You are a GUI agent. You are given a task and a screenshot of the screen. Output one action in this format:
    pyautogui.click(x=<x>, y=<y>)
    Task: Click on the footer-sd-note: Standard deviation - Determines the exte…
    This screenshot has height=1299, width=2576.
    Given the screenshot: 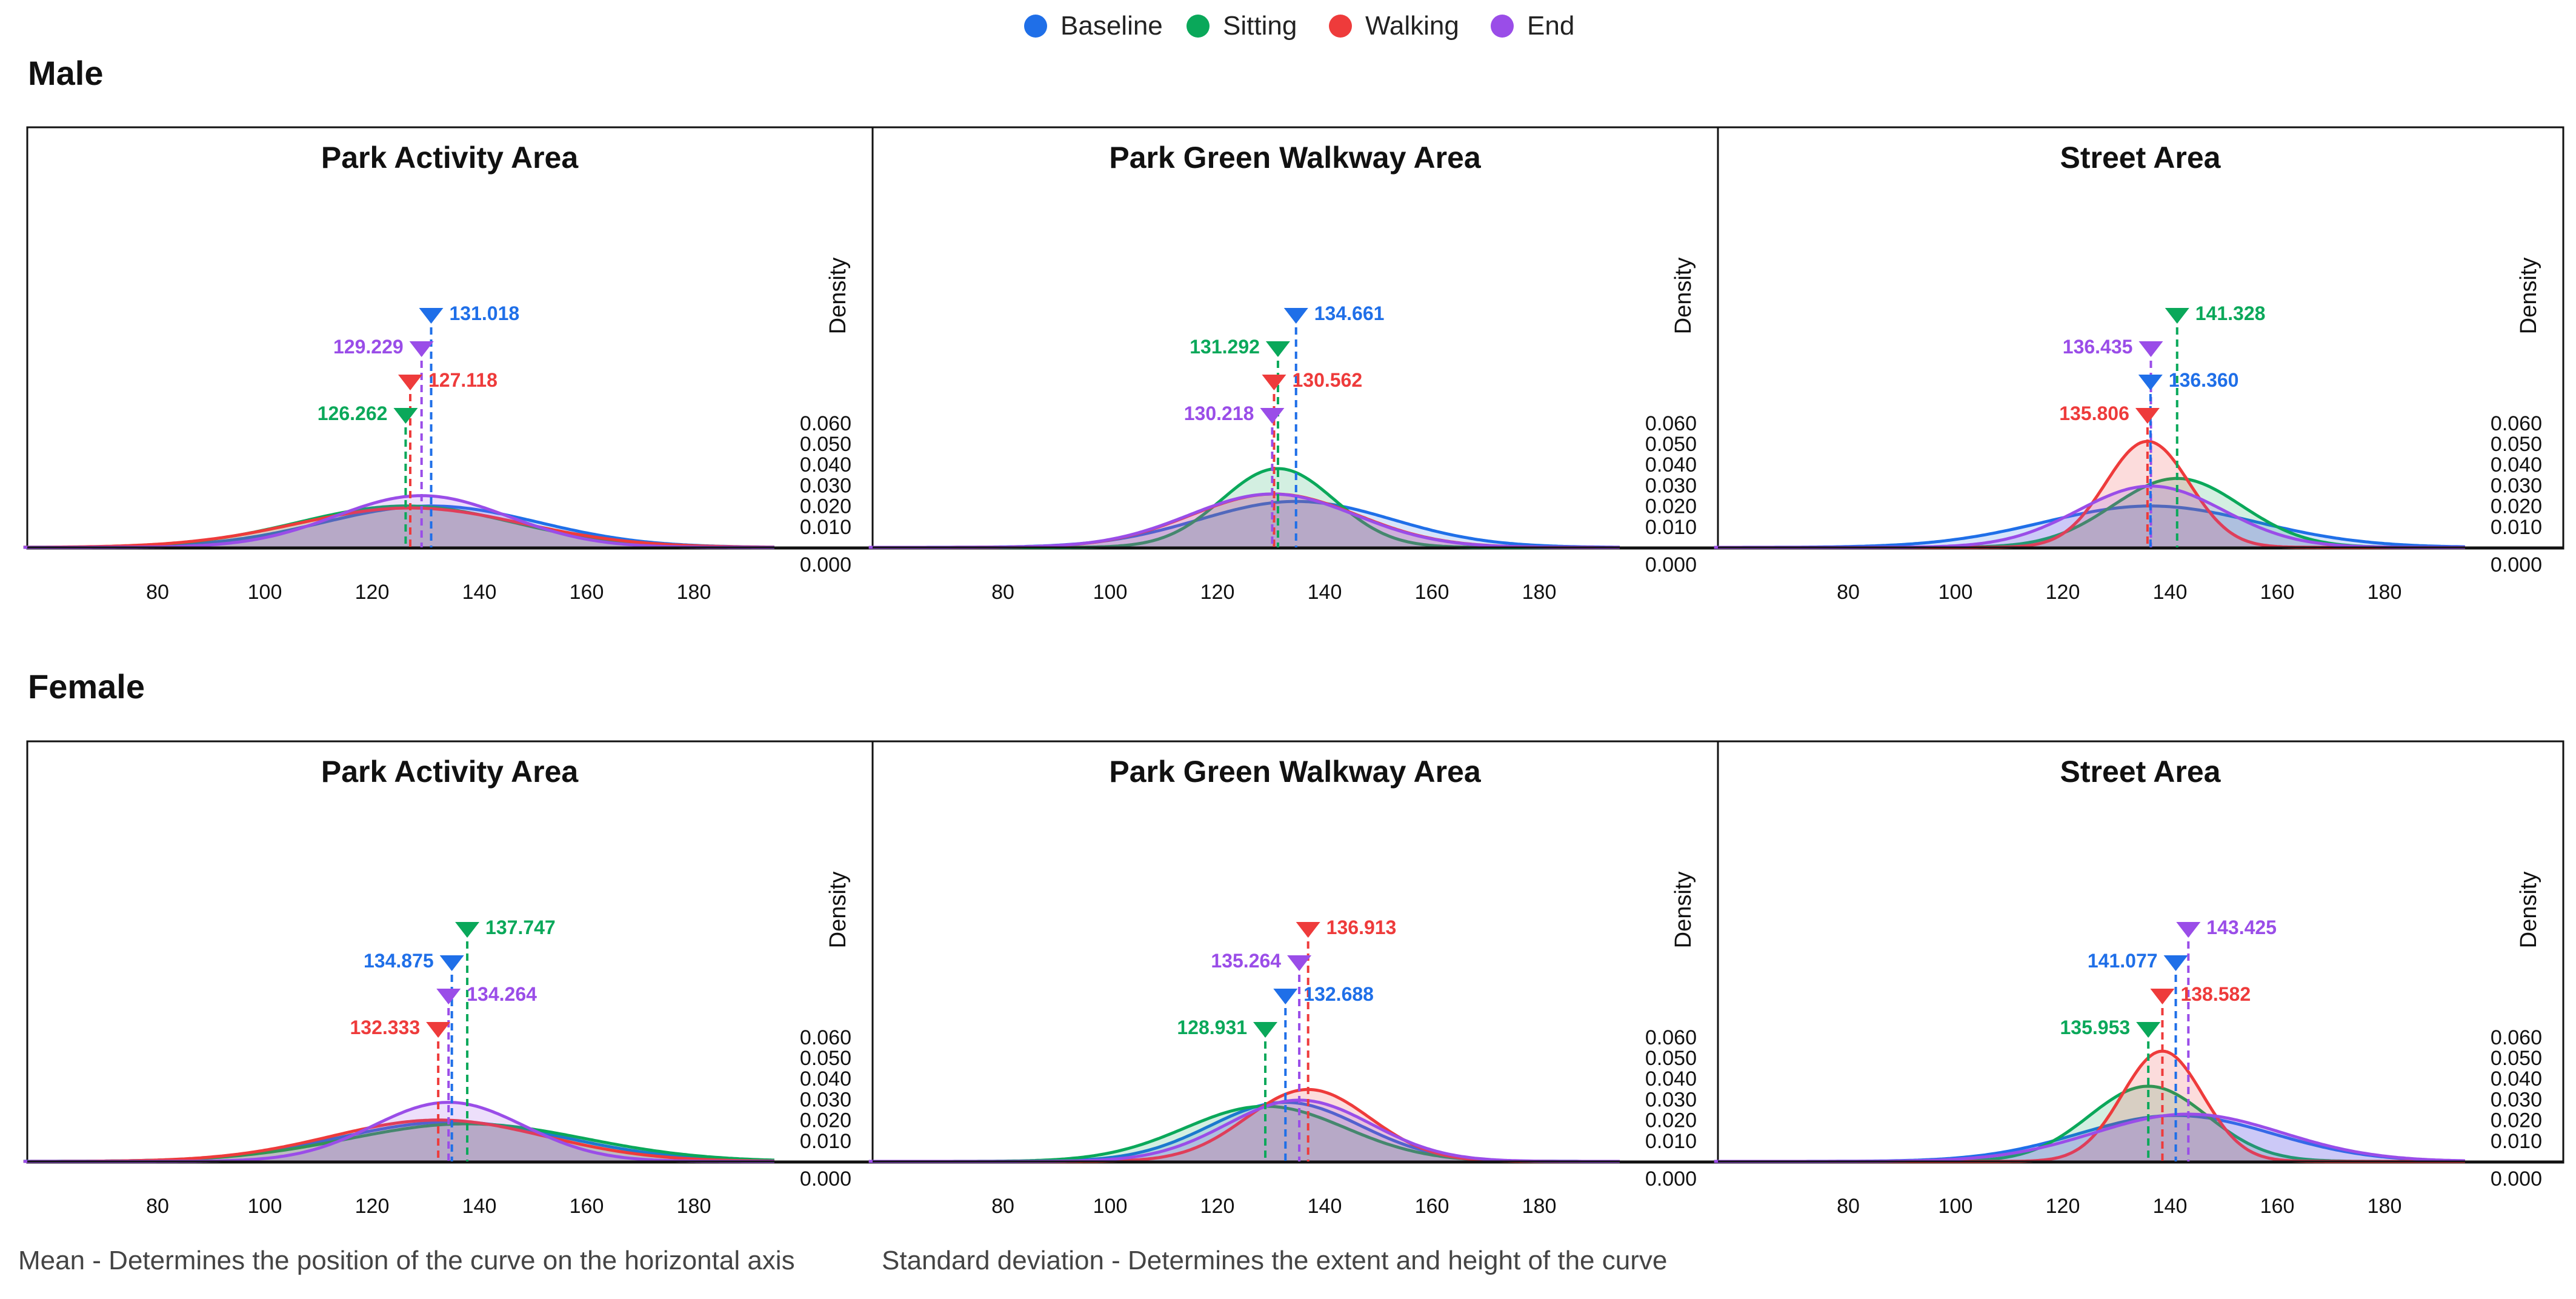 What is the action you would take?
    pyautogui.click(x=1275, y=1260)
    